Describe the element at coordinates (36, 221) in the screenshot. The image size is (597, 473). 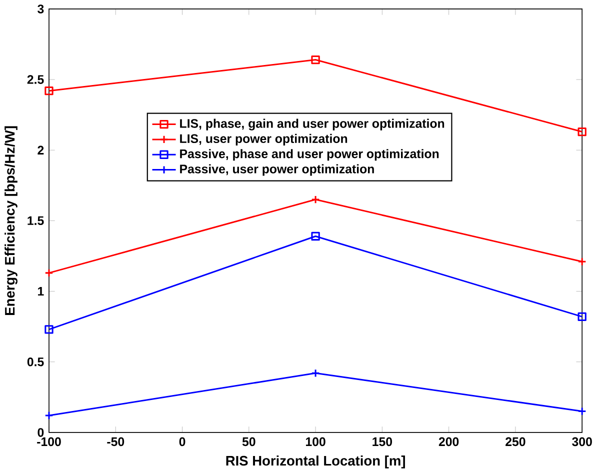
I see `y-tick-label: 1.5` at that location.